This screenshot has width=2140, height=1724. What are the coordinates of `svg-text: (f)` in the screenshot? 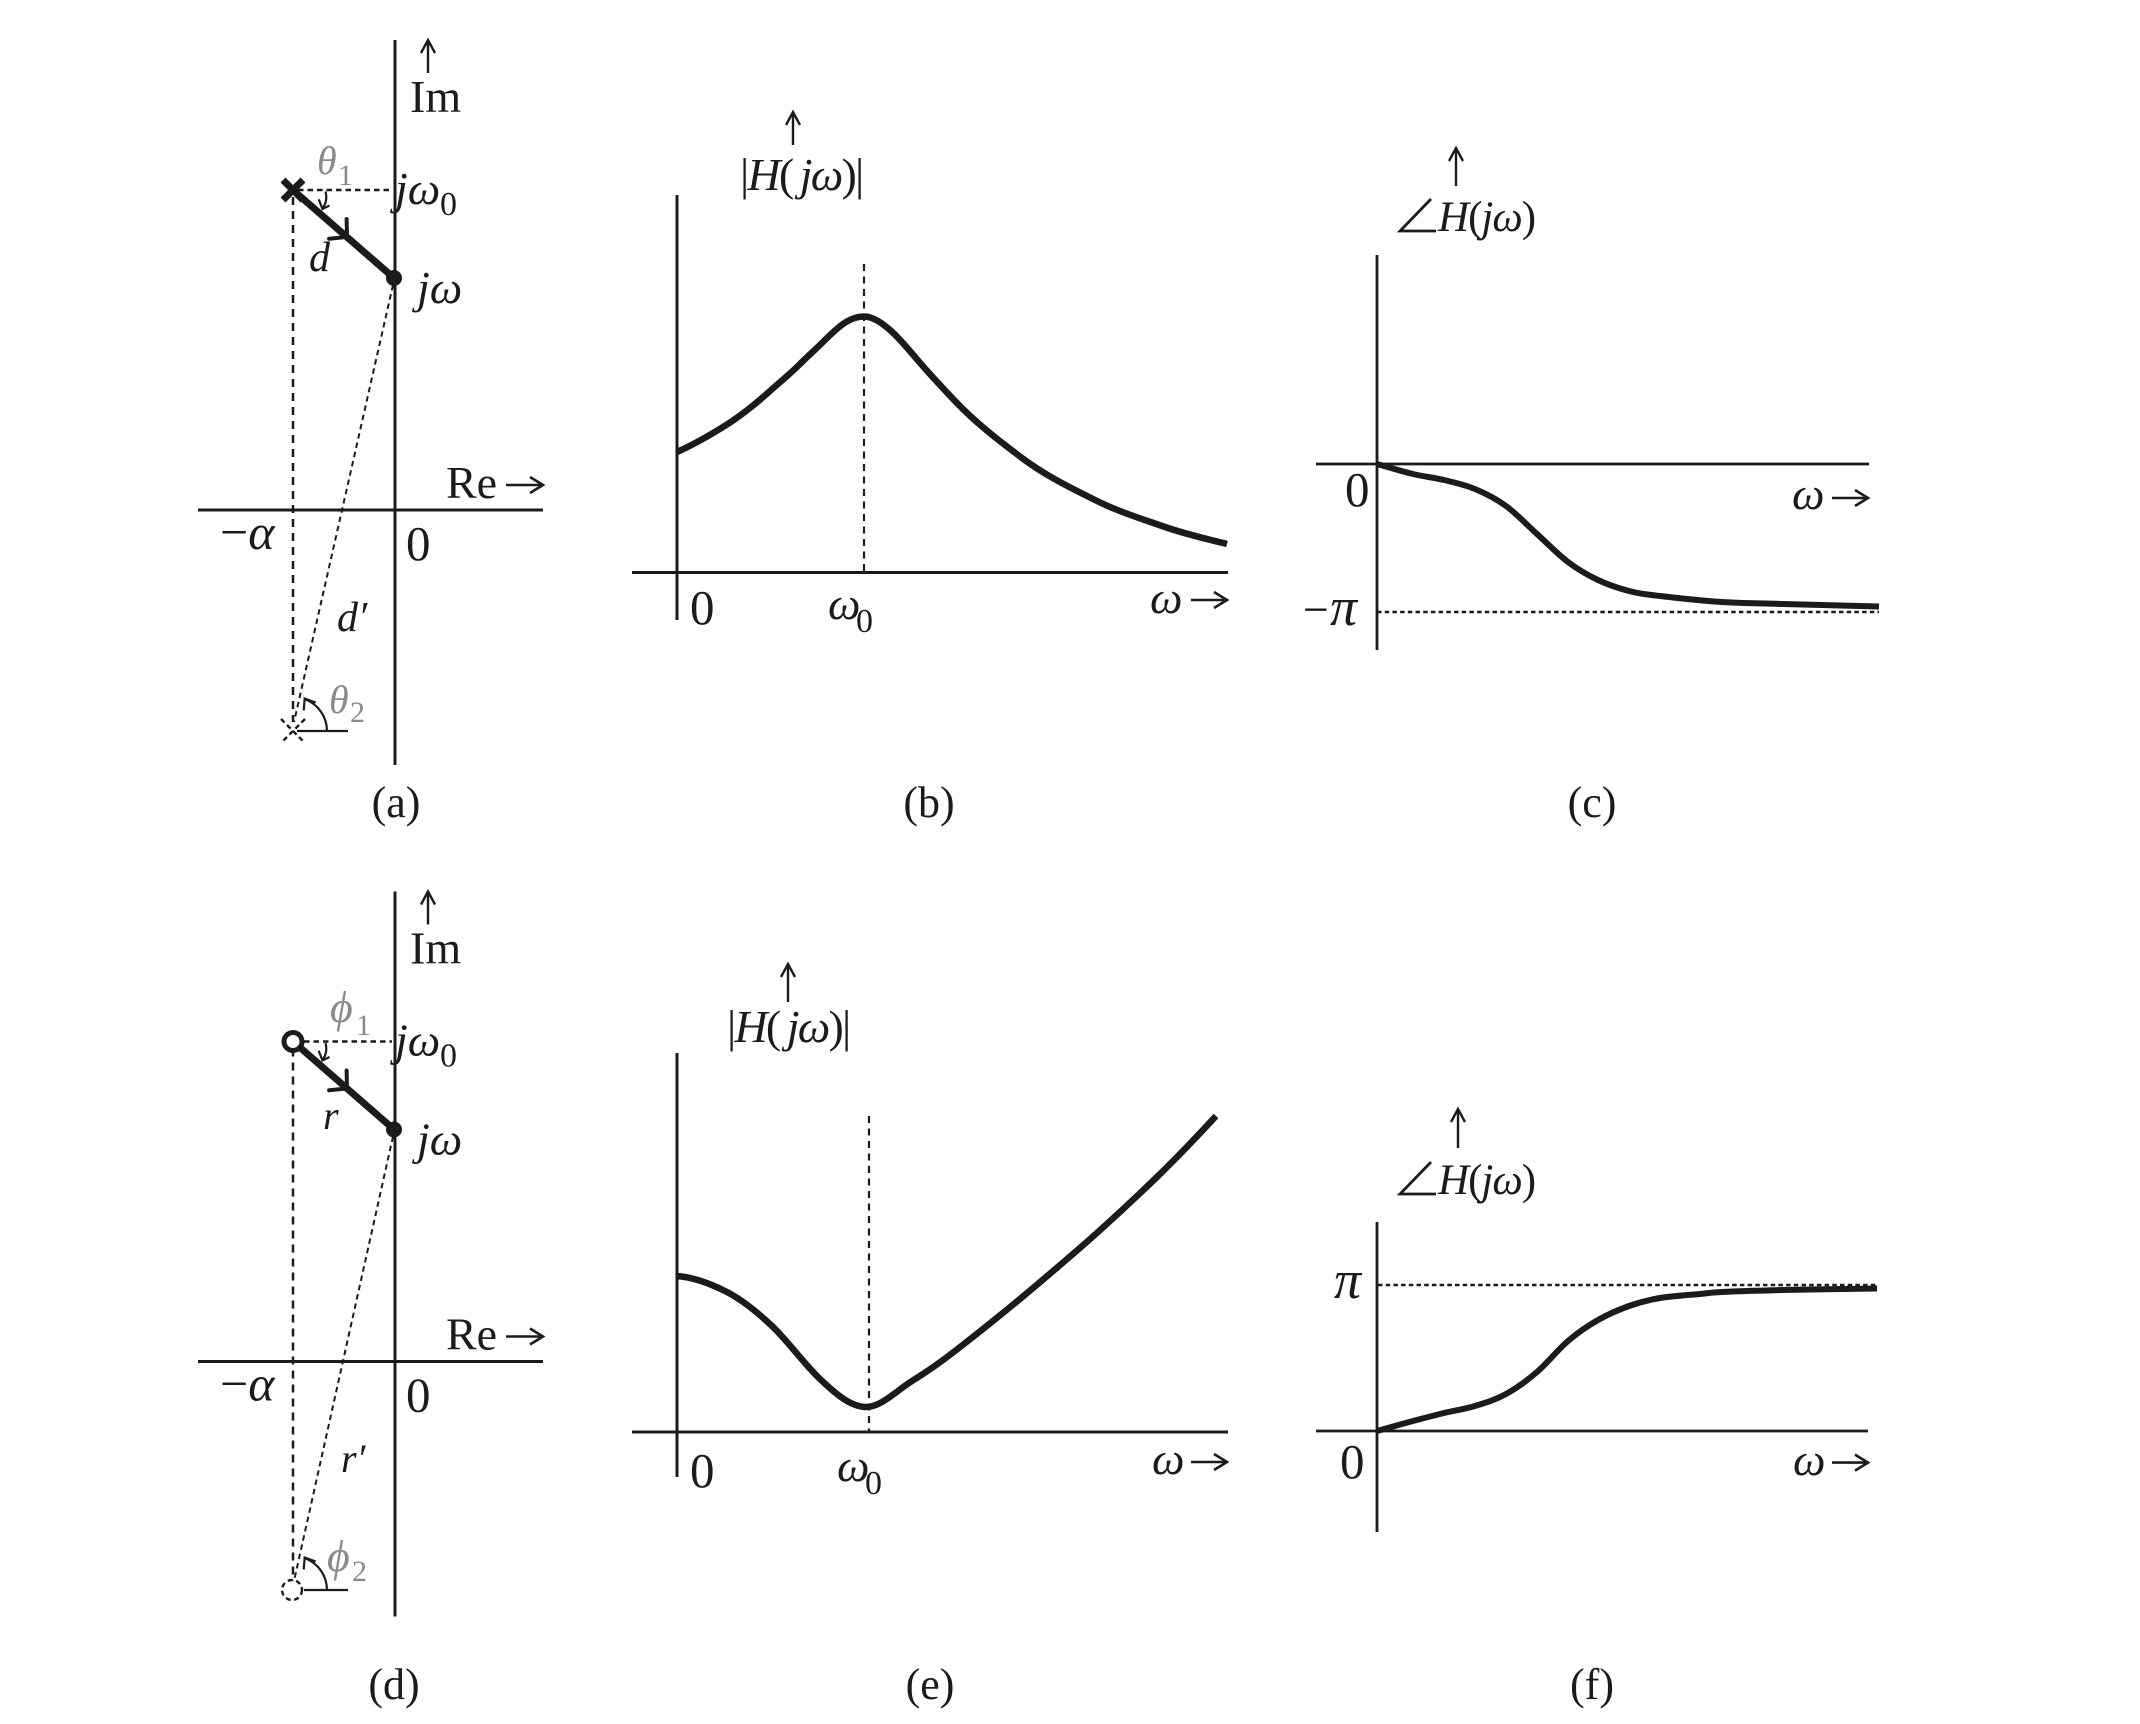 It's located at (1592, 1684).